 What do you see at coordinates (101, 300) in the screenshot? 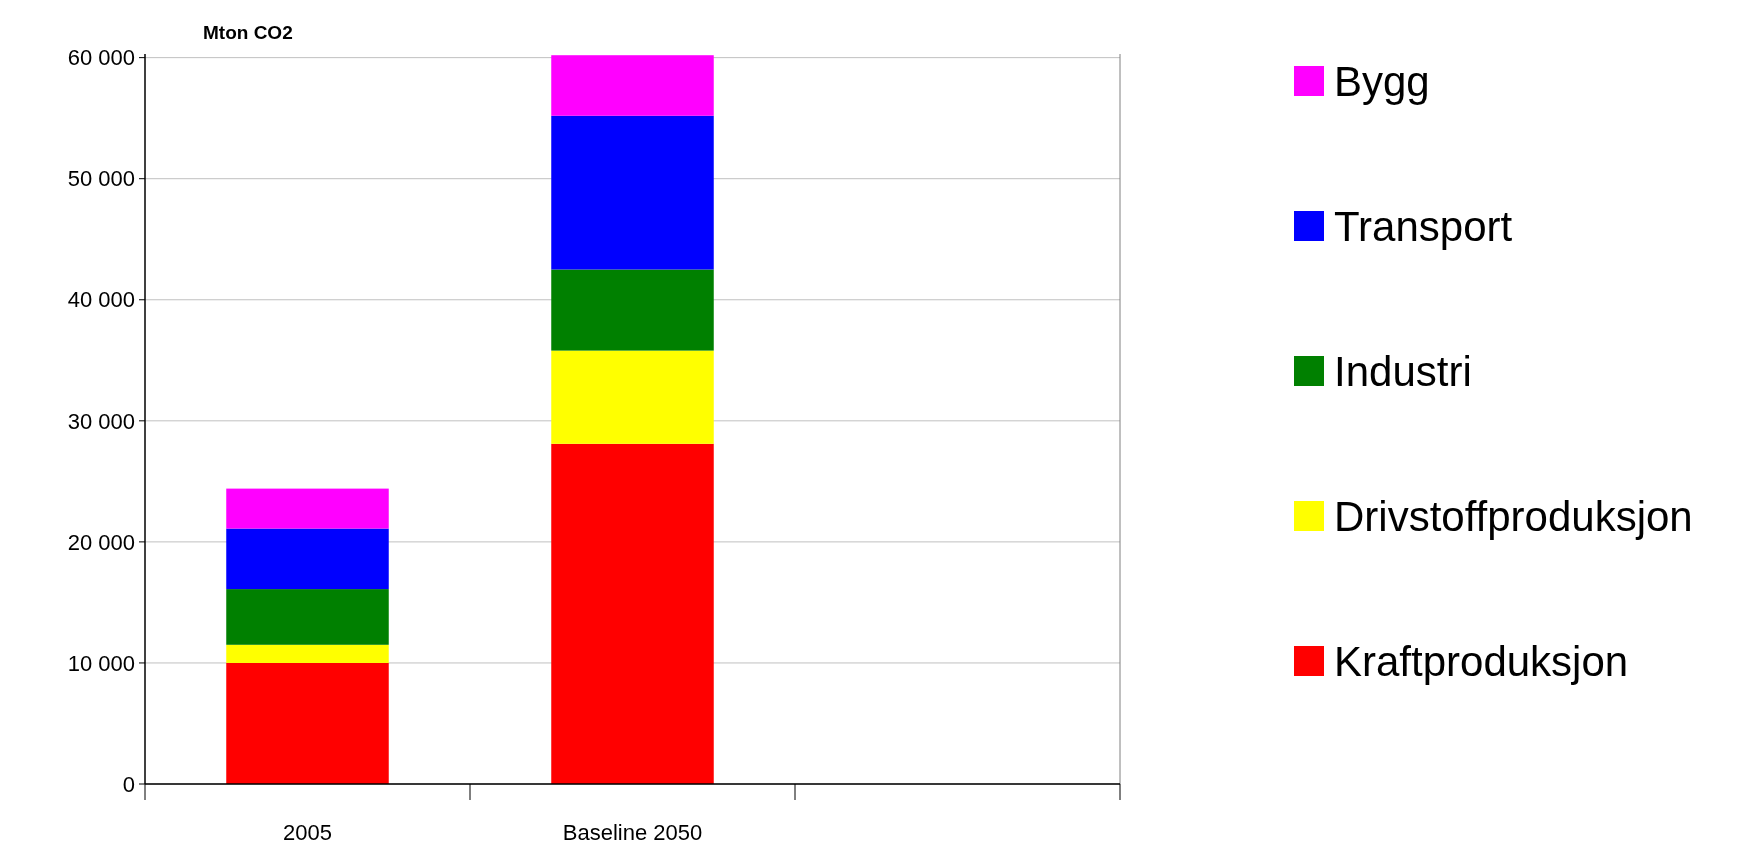
I see `y-tick-label: 40 000` at bounding box center [101, 300].